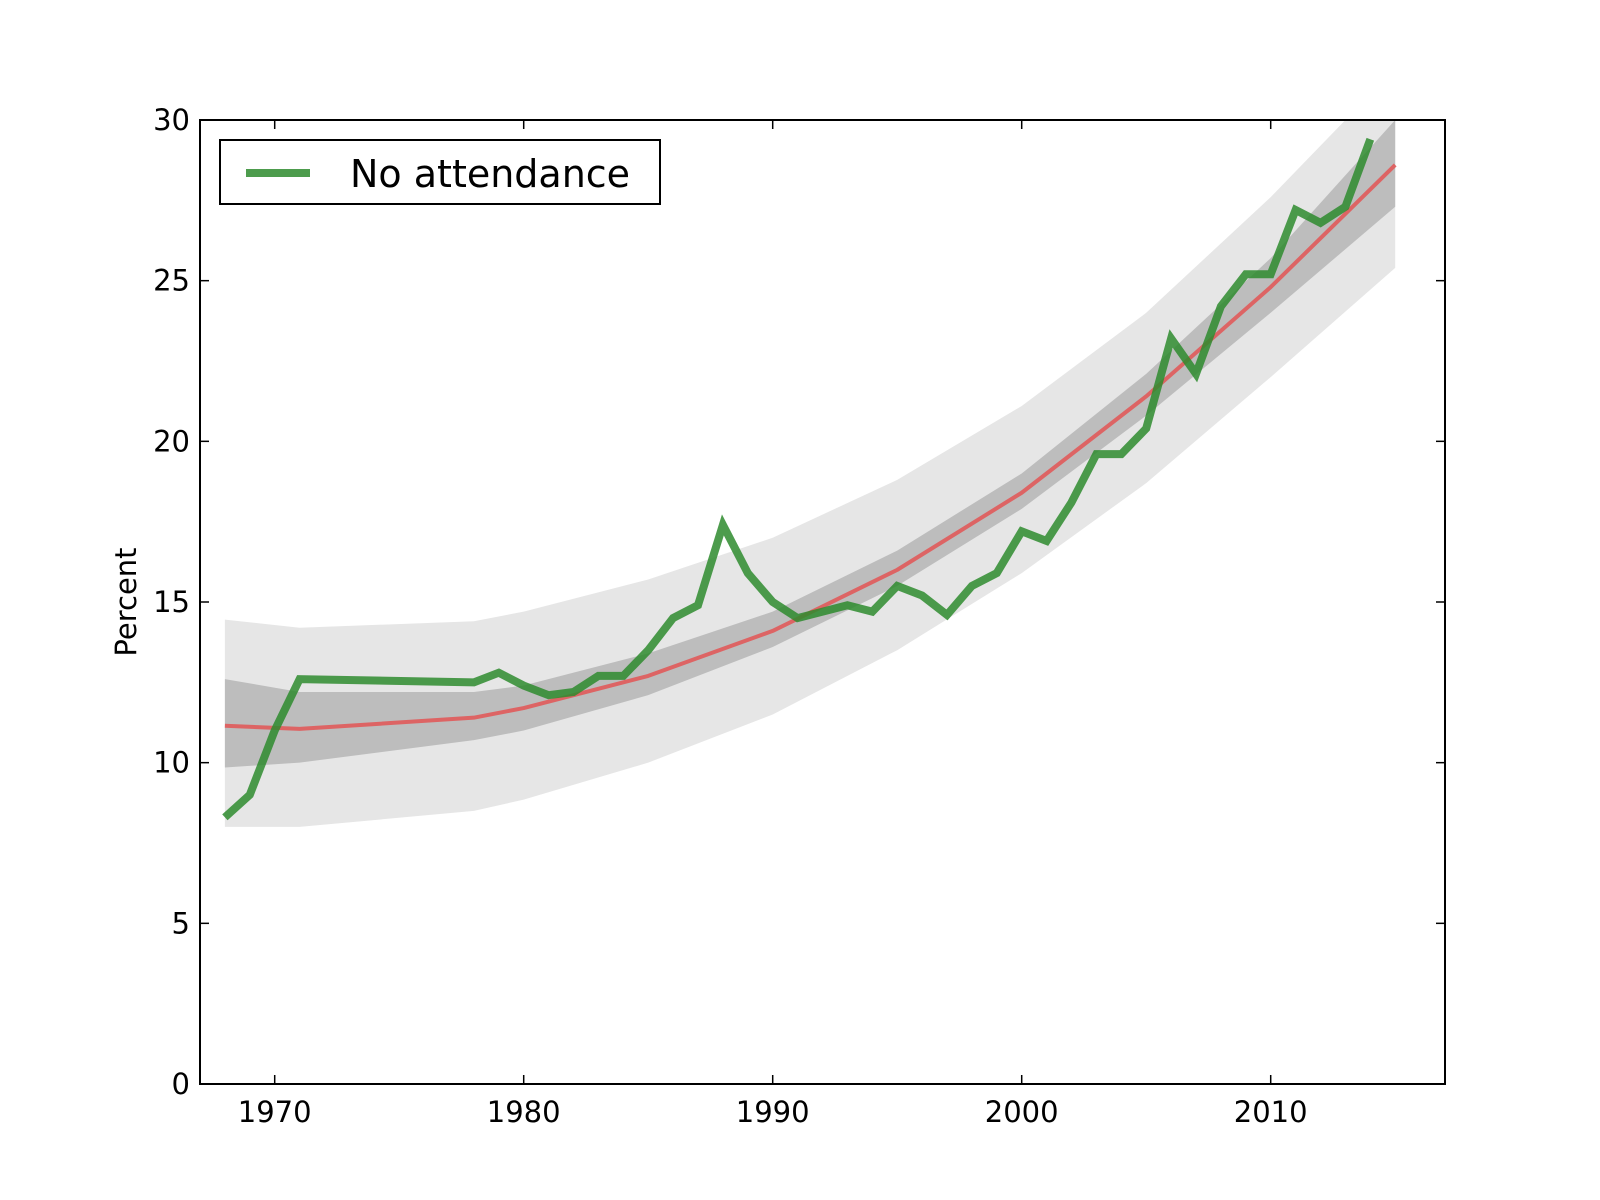  I want to click on x-tick-label: 2010, so click(1271, 1112).